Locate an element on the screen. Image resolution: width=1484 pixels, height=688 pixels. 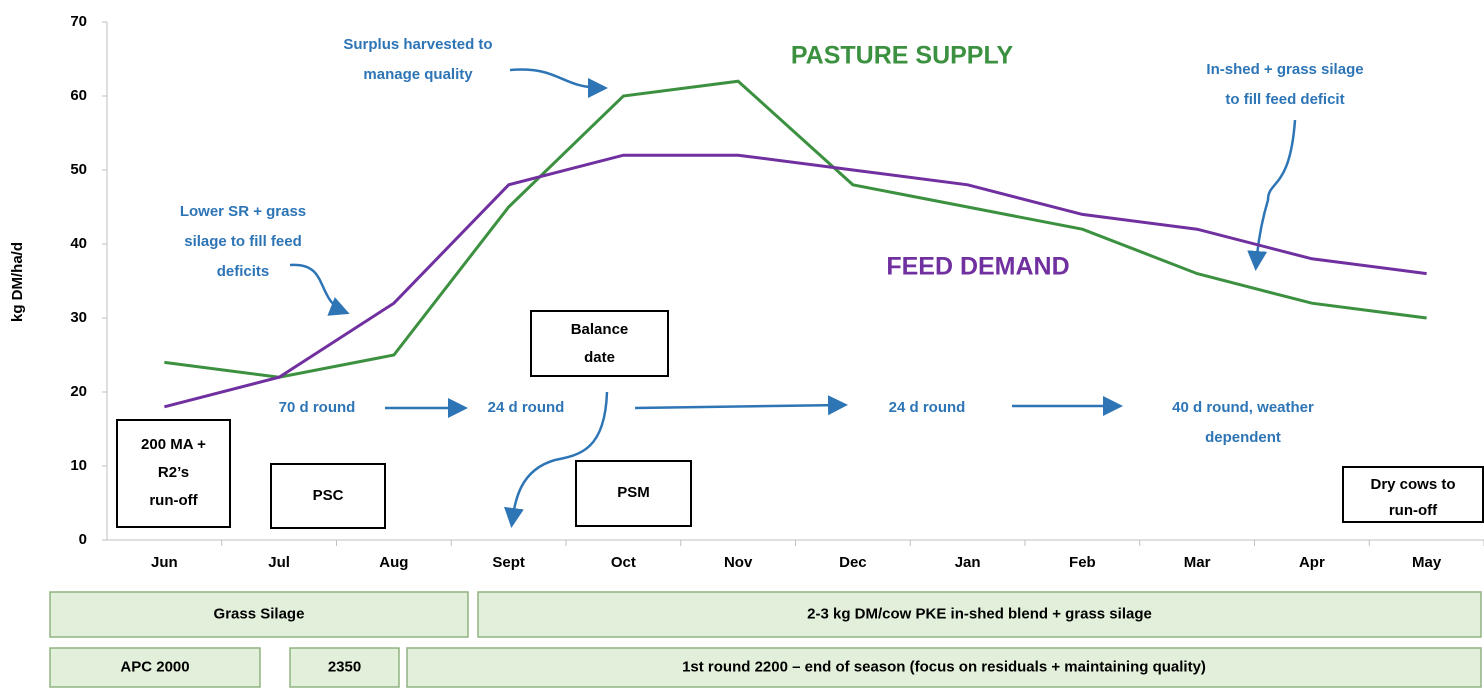
y-tick-label: 10 is located at coordinates (78, 465).